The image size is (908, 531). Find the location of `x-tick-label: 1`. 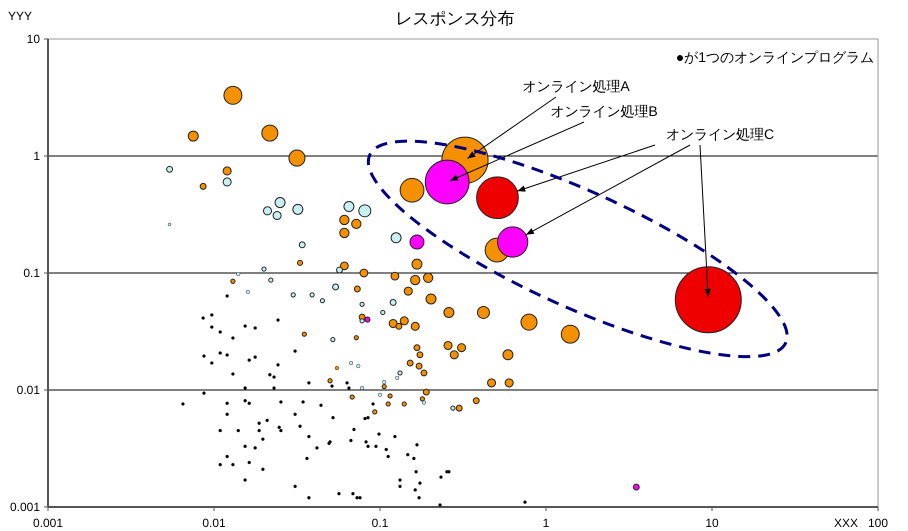

x-tick-label: 1 is located at coordinates (546, 523).